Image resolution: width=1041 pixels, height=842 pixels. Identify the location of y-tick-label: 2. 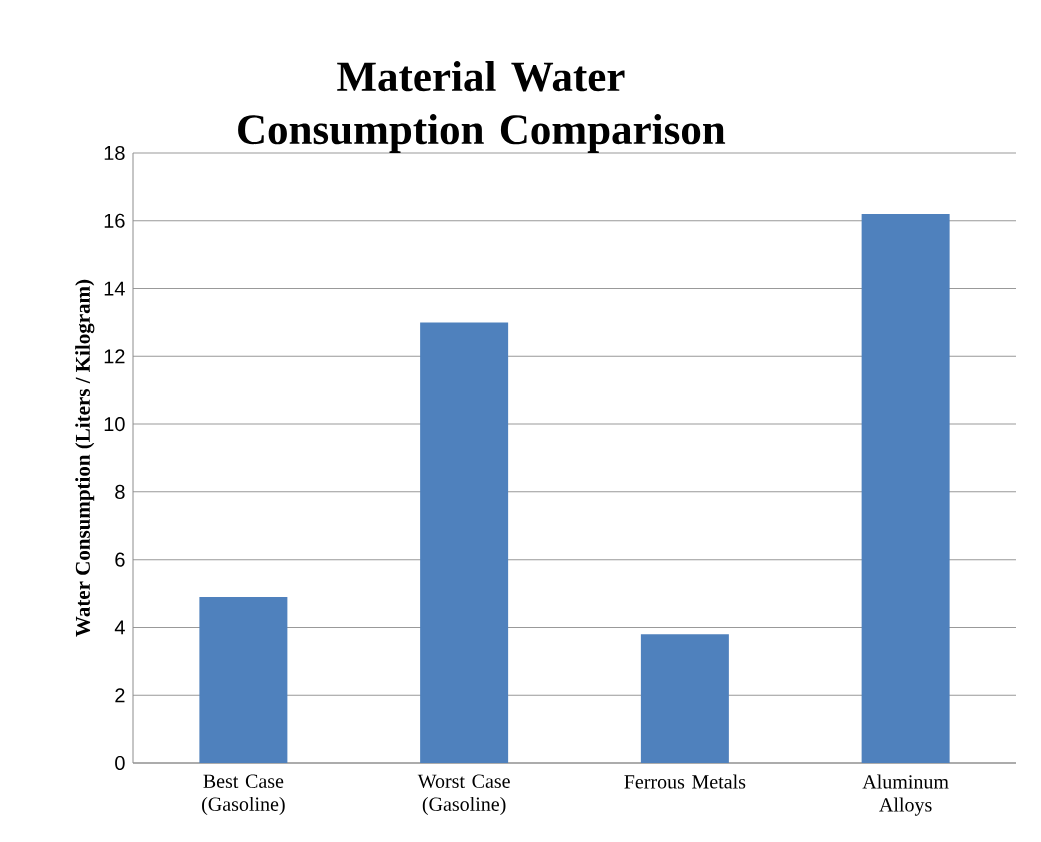
(120, 695).